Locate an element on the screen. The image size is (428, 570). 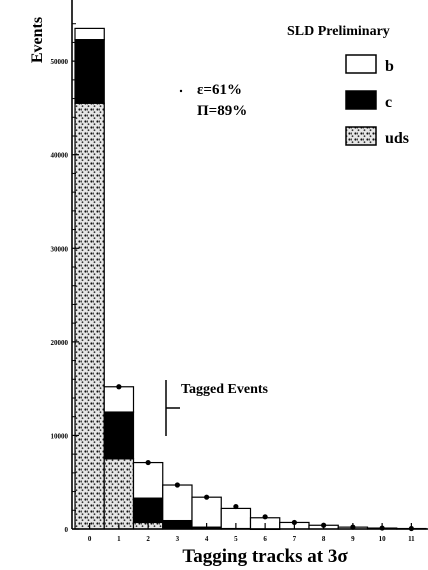
tagged-events-label: Tagged Events is located at coordinates (225, 389).